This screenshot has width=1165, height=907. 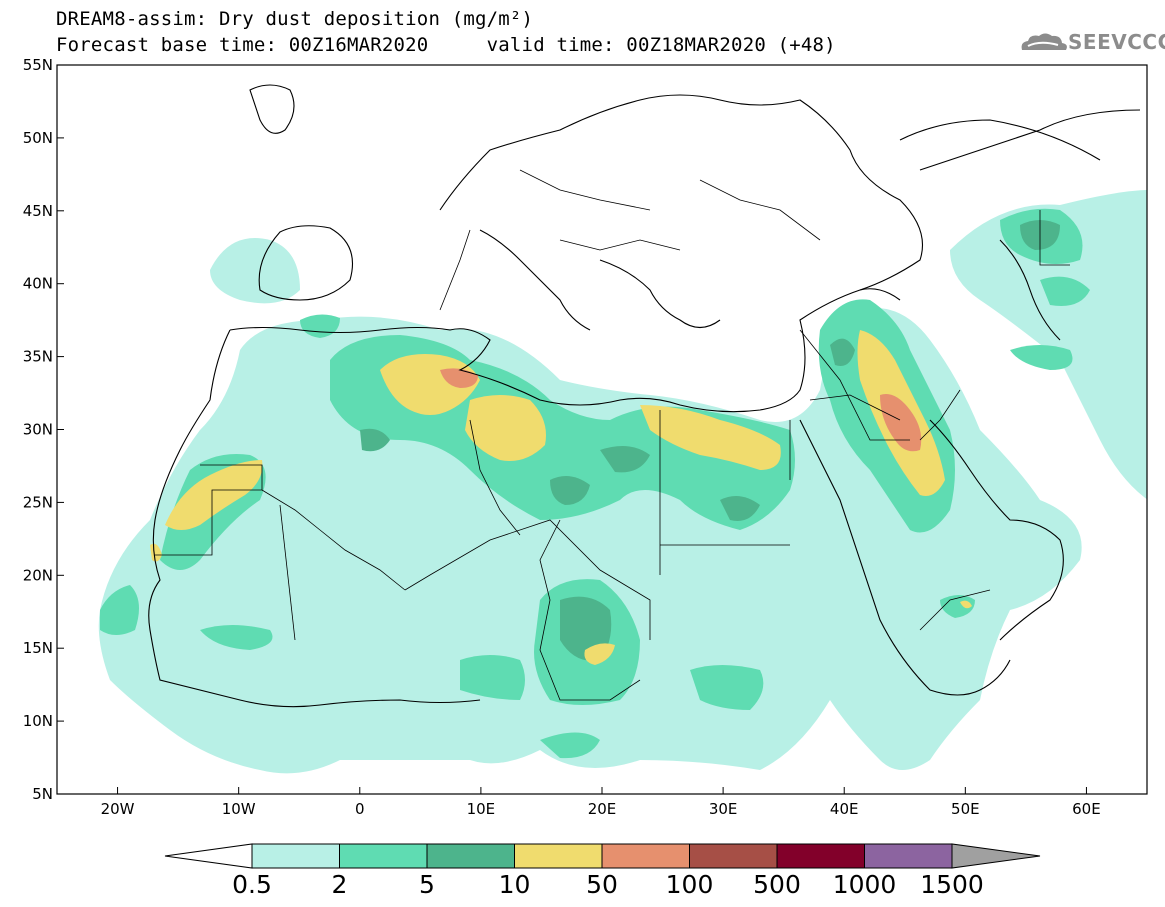 What do you see at coordinates (602, 809) in the screenshot?
I see `lon-tick-label: 20E` at bounding box center [602, 809].